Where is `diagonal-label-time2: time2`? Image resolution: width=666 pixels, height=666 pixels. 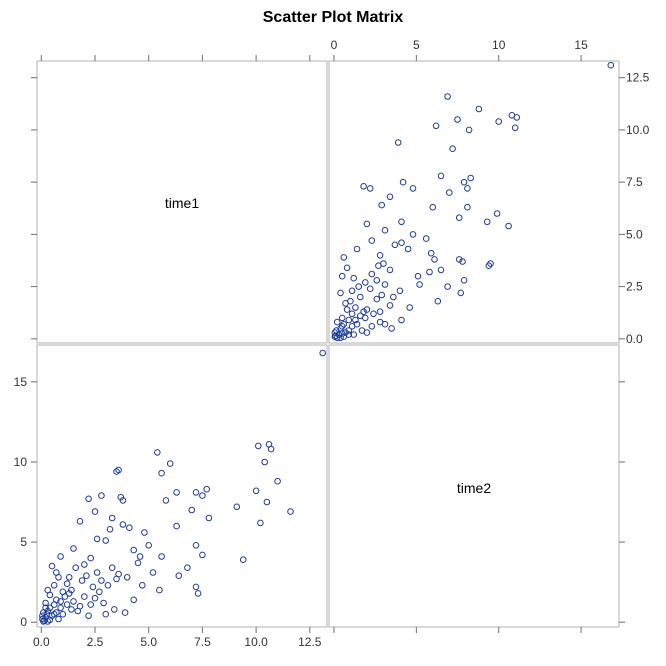 diagonal-label-time2: time2 is located at coordinates (474, 488).